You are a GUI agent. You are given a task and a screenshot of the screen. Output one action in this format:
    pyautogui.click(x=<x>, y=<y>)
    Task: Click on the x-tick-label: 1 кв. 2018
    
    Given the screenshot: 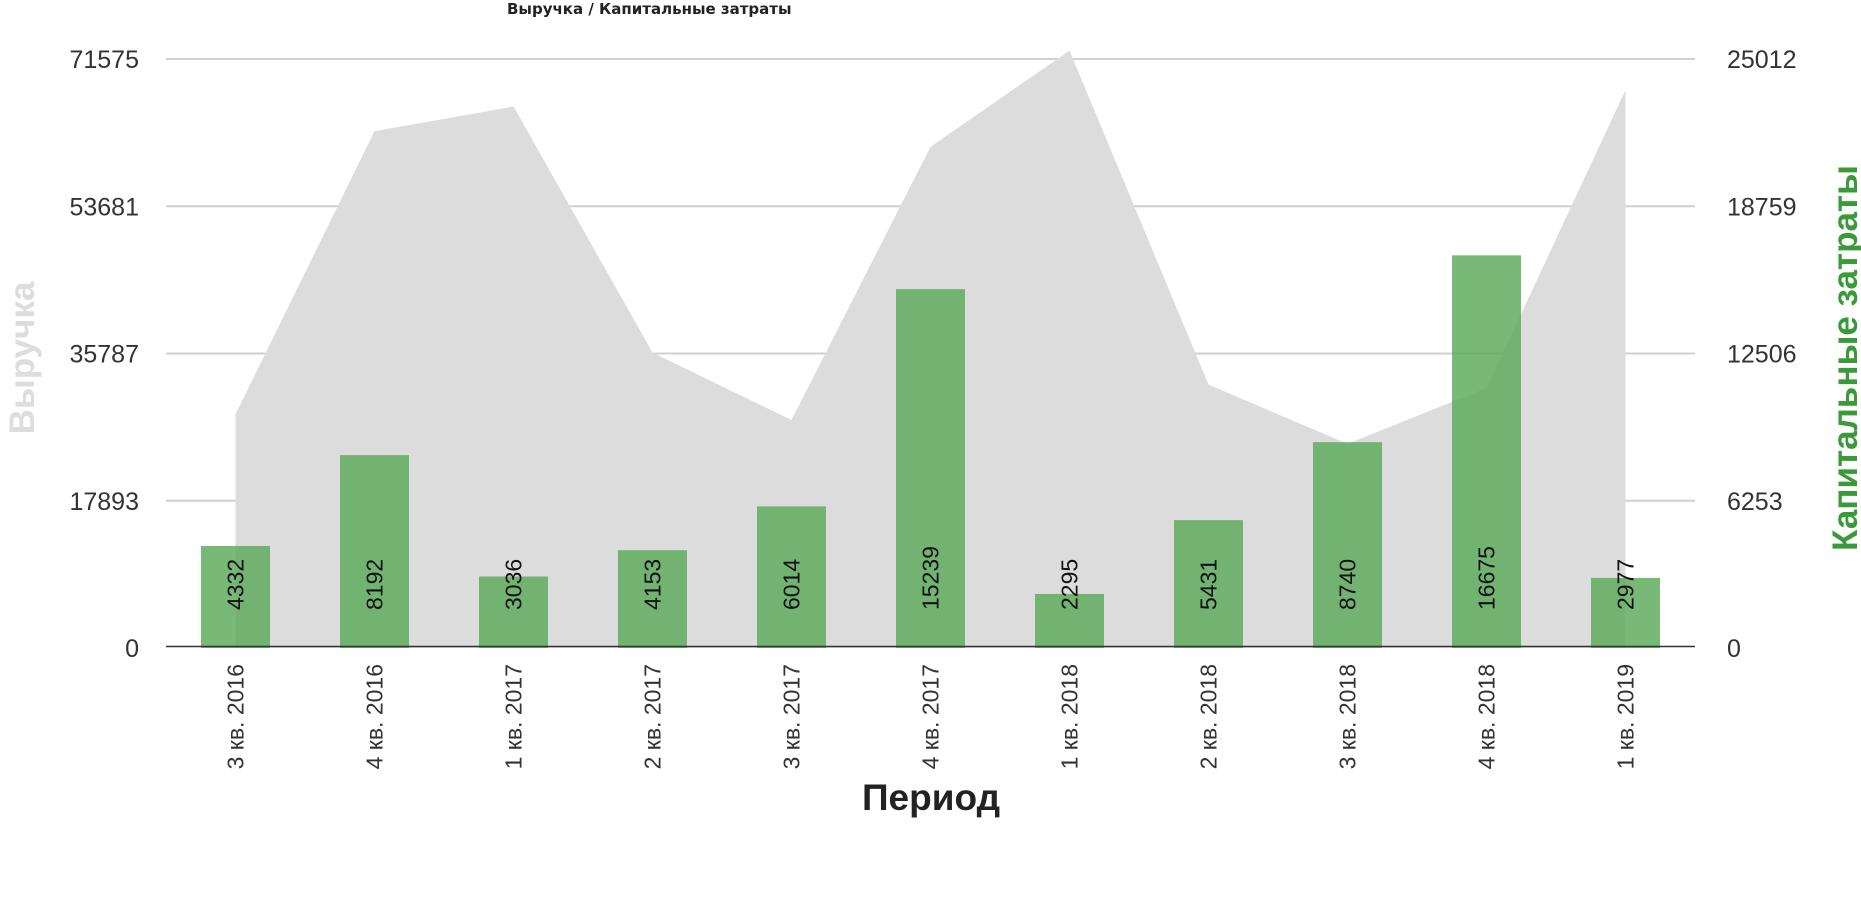 What is the action you would take?
    pyautogui.click(x=1070, y=716)
    